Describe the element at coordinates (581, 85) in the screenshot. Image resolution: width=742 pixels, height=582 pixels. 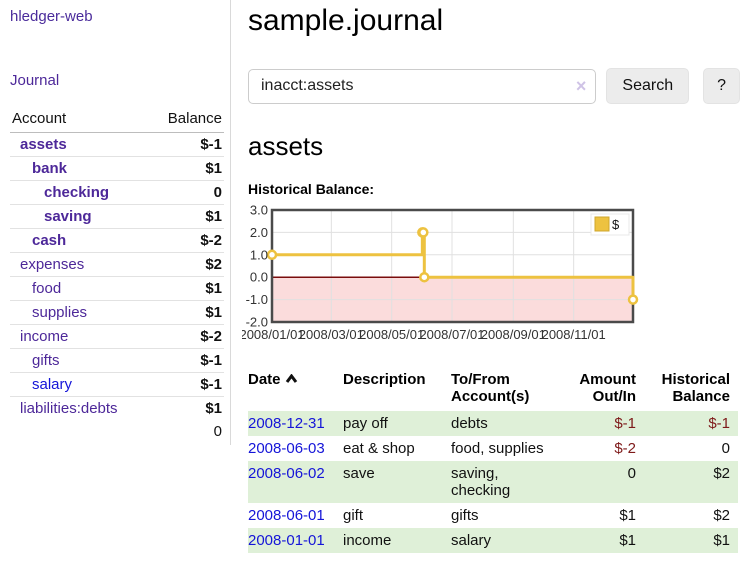
I see `clear-search-icon: ×` at that location.